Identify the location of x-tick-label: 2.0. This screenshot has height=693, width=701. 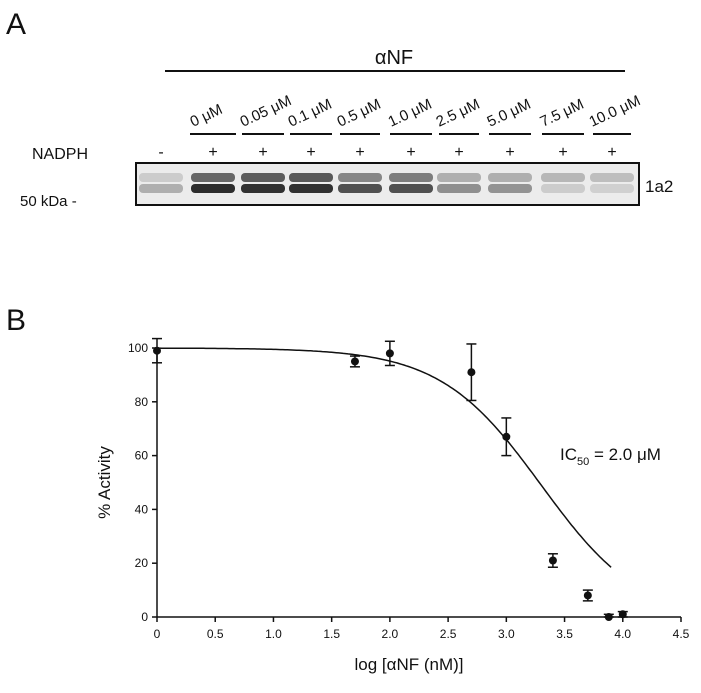
(390, 634).